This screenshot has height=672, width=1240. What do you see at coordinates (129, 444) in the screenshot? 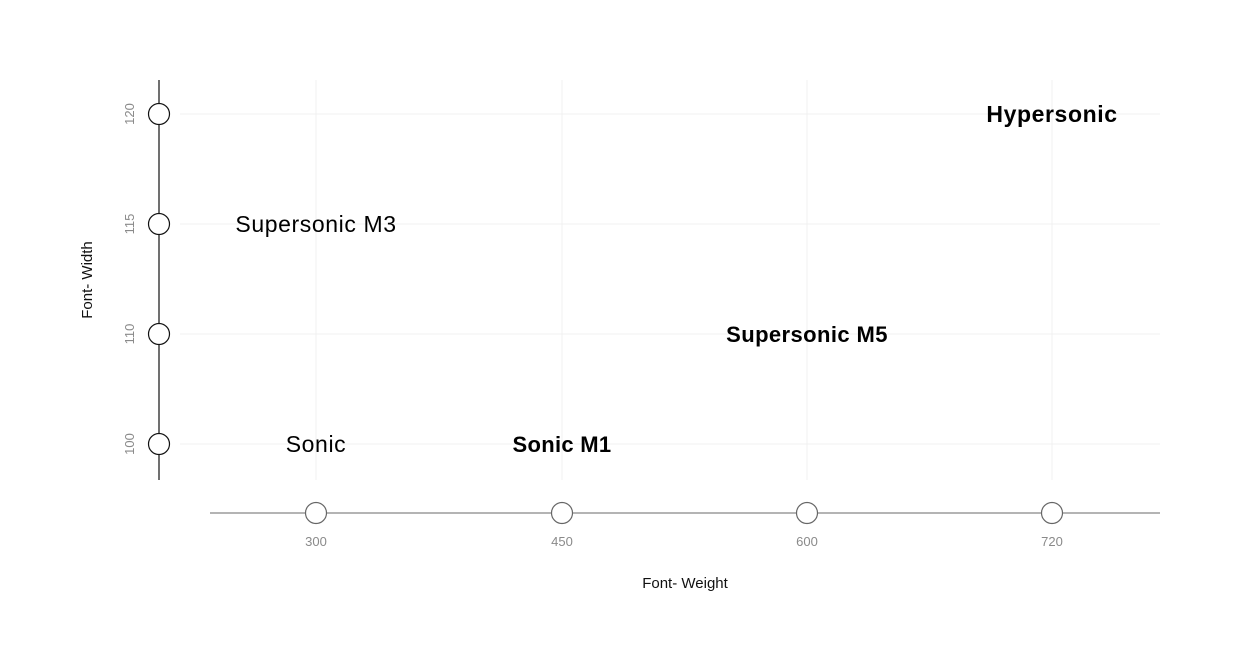
I see `y-tick-label: 100` at bounding box center [129, 444].